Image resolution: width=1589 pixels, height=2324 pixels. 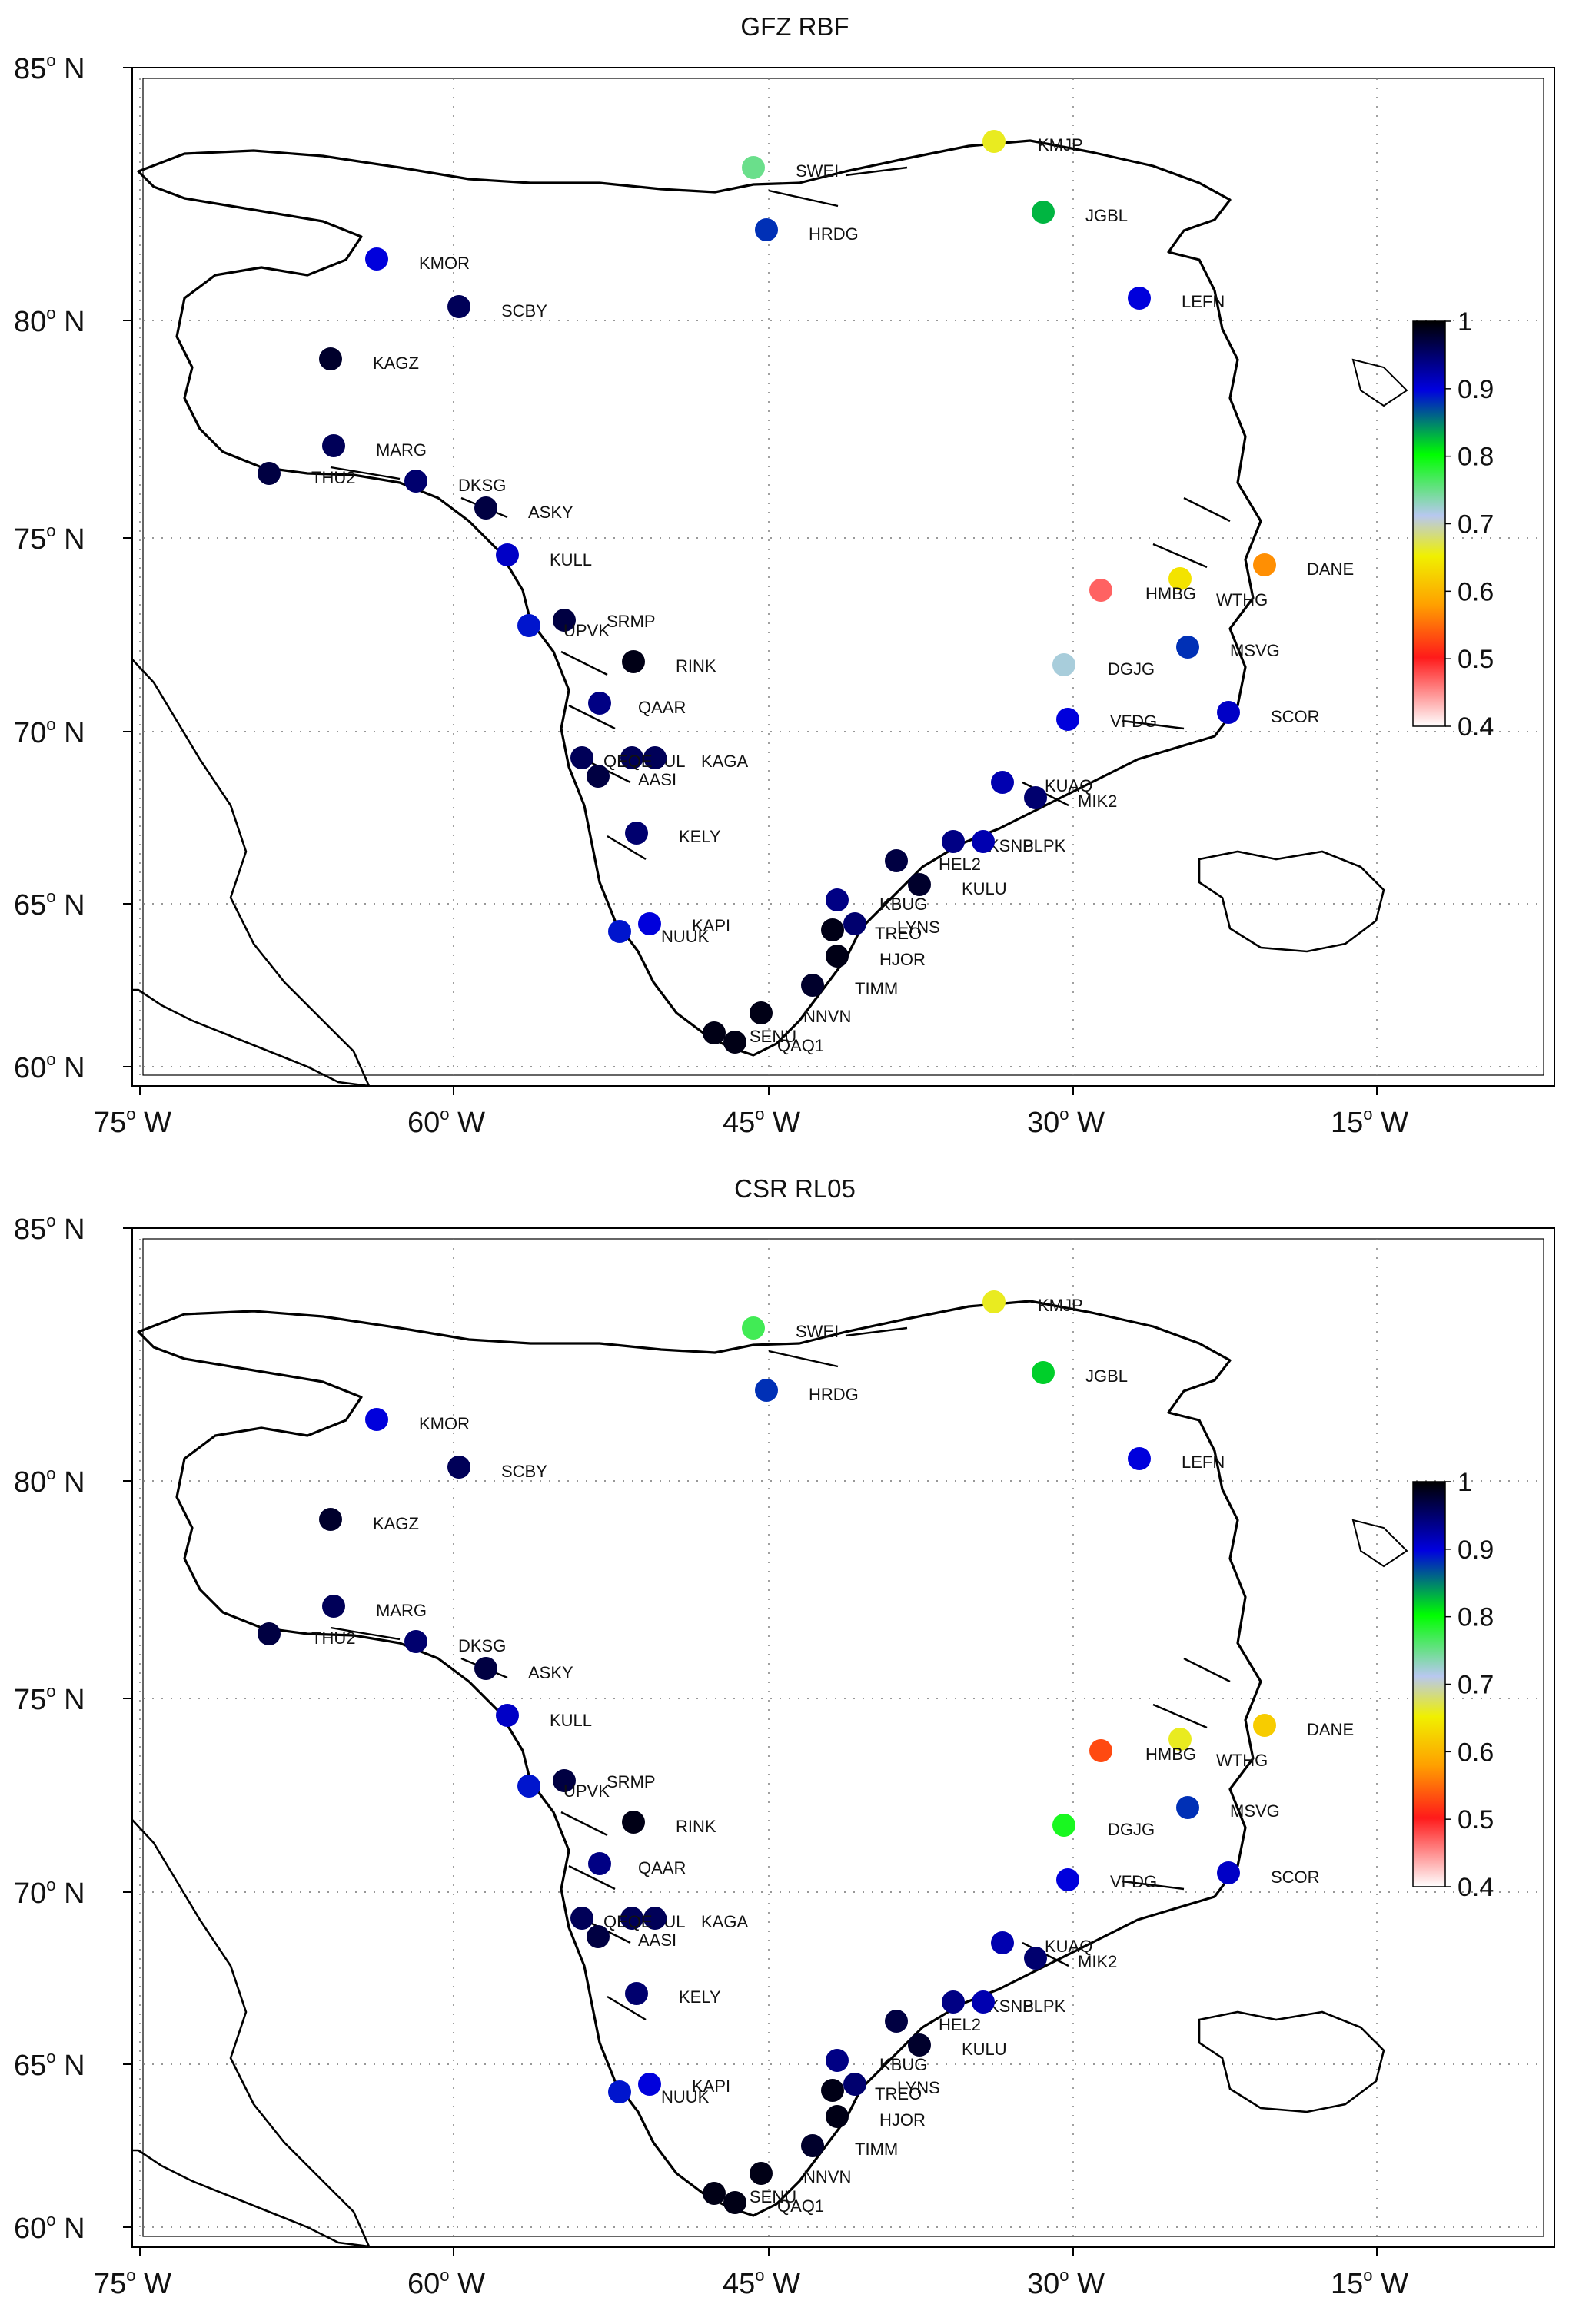 What do you see at coordinates (571, 1720) in the screenshot?
I see `station-label-kull: KULL` at bounding box center [571, 1720].